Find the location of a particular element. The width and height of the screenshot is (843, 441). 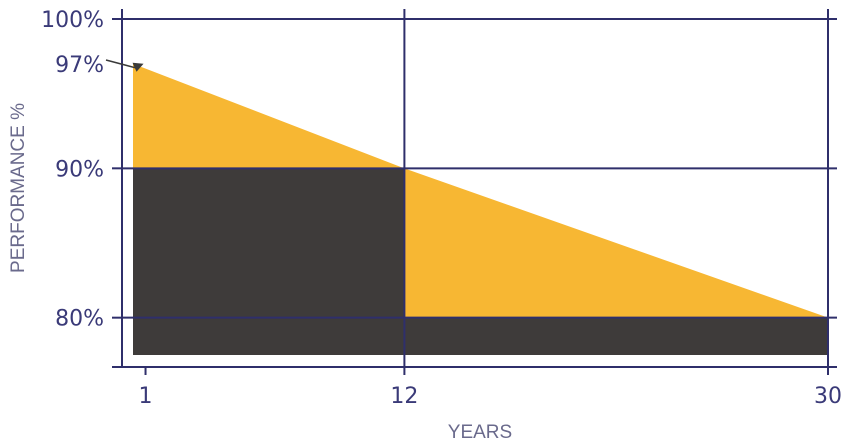

x-tick-label-30: 30 is located at coordinates (828, 396).